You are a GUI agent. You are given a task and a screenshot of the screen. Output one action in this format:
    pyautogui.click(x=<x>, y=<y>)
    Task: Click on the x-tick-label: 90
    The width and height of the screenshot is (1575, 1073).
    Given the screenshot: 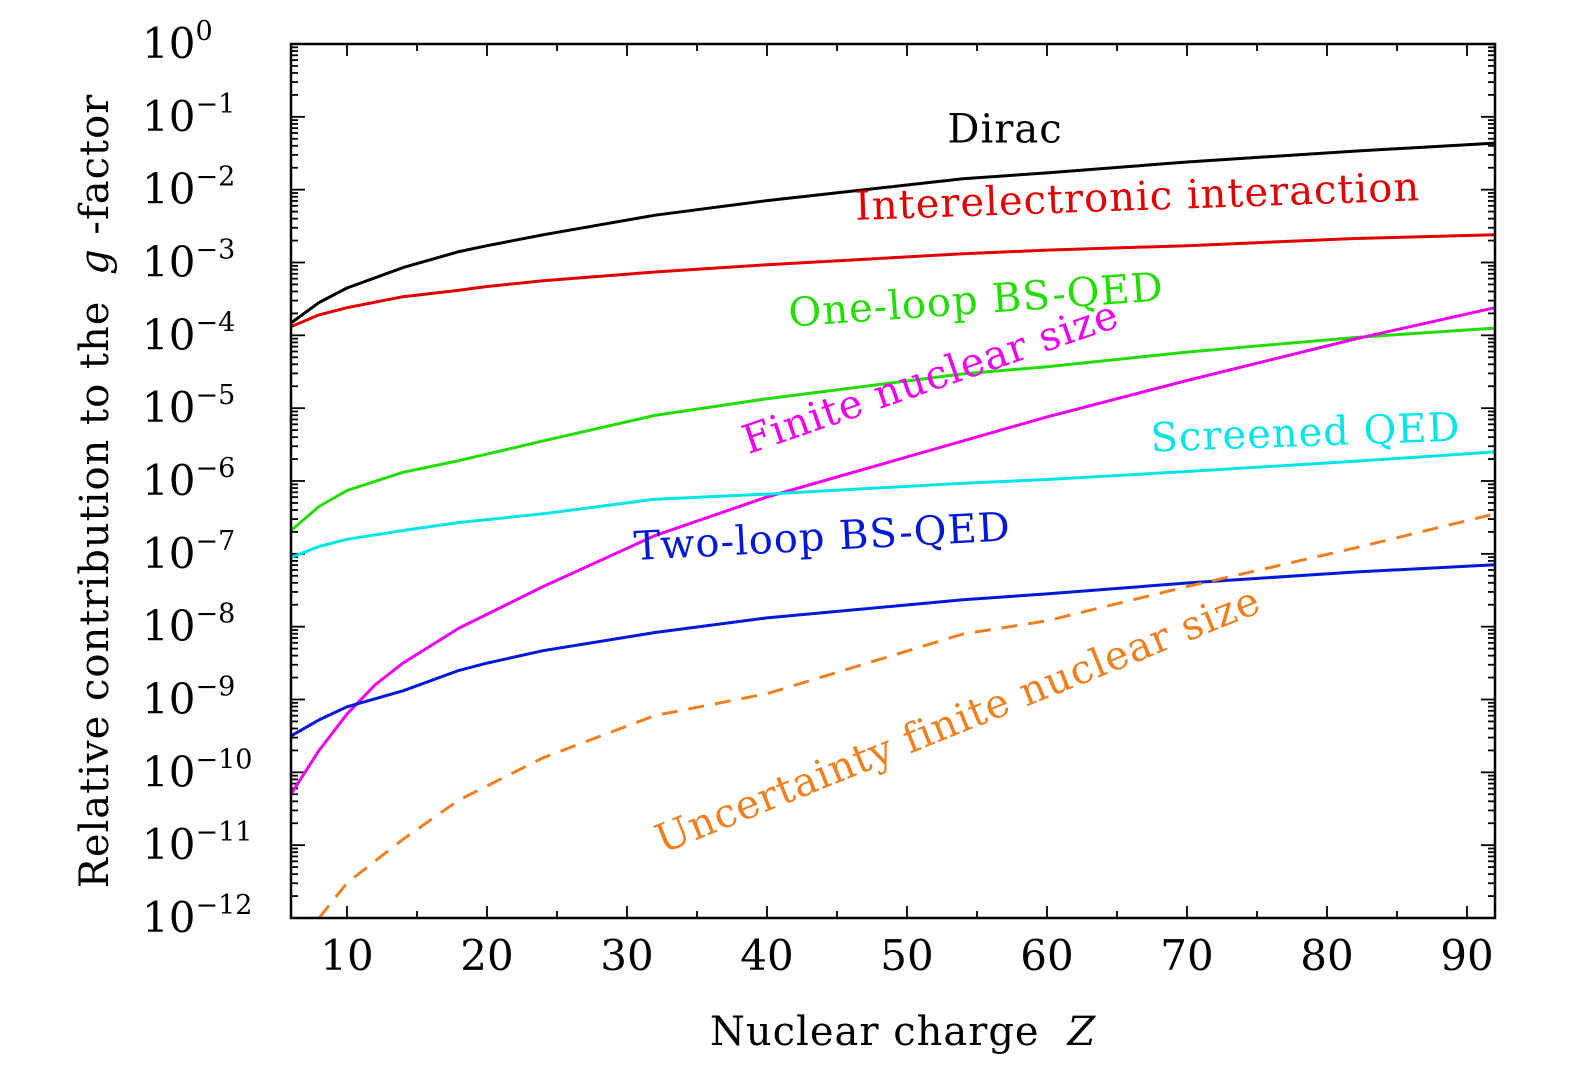 What is the action you would take?
    pyautogui.click(x=1466, y=955)
    